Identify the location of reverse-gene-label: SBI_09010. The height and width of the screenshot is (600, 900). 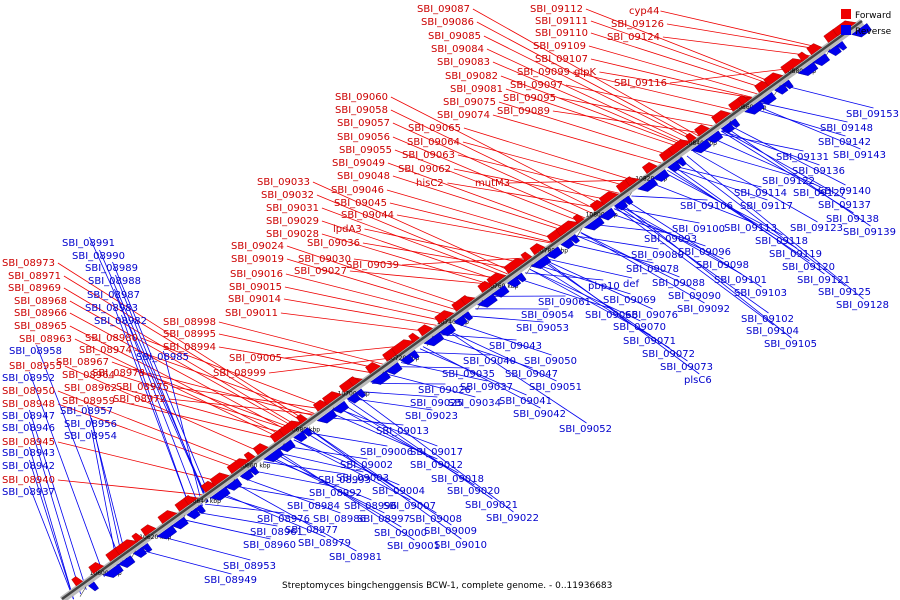
(460, 545).